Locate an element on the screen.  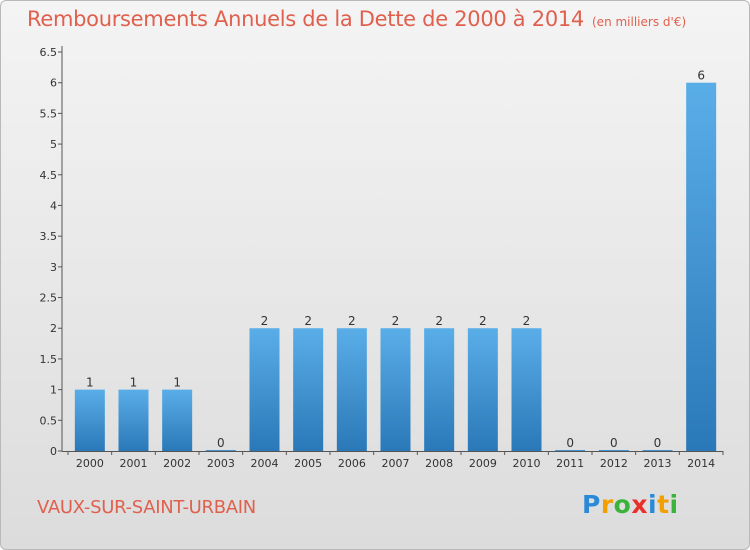
x-tick-label: 2002 is located at coordinates (177, 463).